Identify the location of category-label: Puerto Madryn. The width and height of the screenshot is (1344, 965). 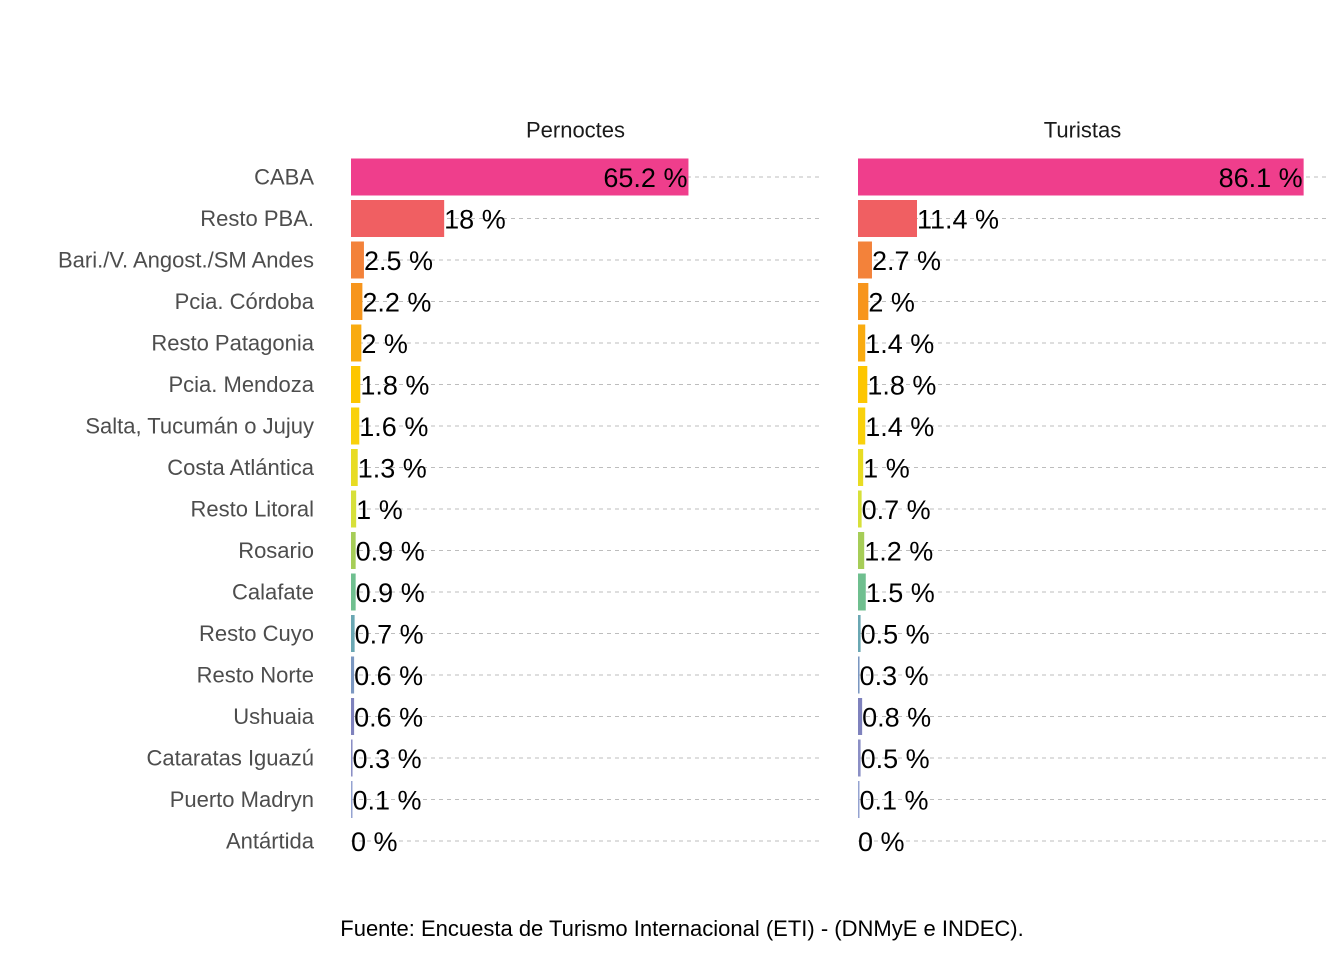
(242, 799).